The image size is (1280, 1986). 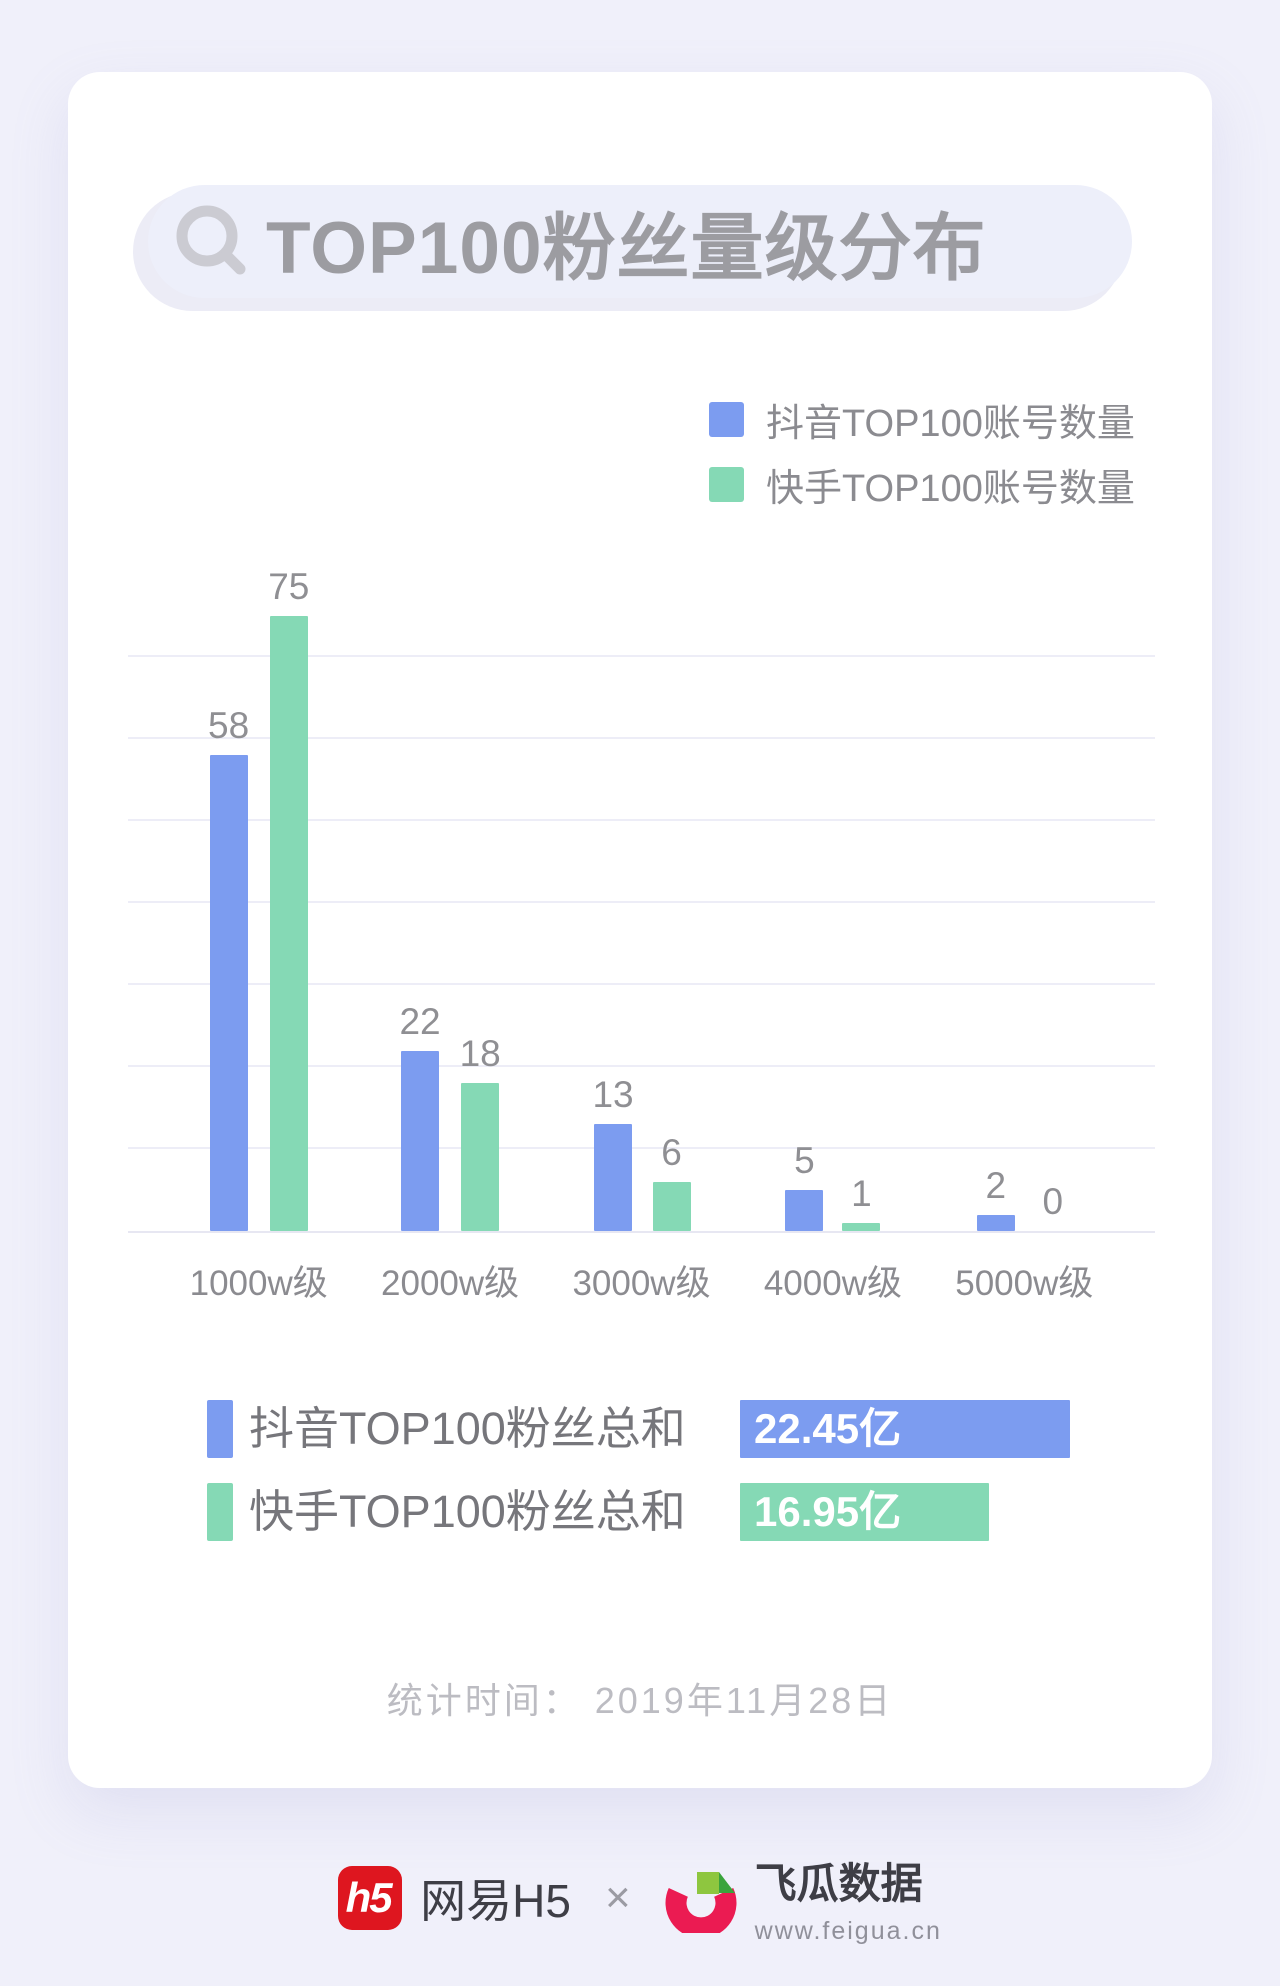 What do you see at coordinates (1024, 1283) in the screenshot?
I see `category-label: 5000w级` at bounding box center [1024, 1283].